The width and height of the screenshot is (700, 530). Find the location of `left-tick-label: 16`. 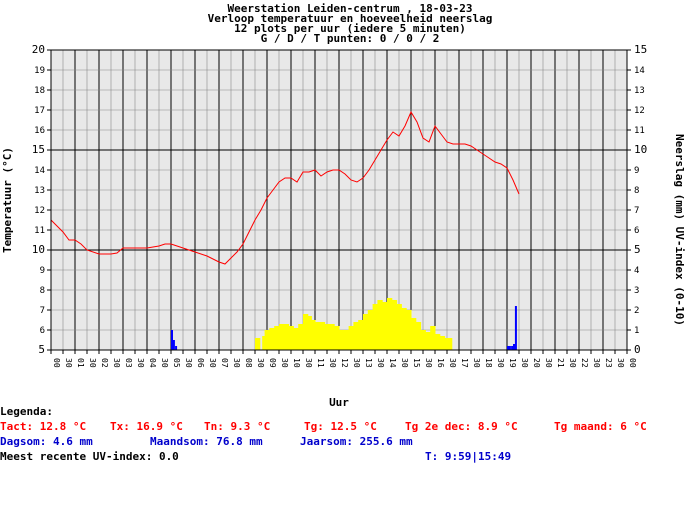

left-tick-label: 16 is located at coordinates (39, 131).